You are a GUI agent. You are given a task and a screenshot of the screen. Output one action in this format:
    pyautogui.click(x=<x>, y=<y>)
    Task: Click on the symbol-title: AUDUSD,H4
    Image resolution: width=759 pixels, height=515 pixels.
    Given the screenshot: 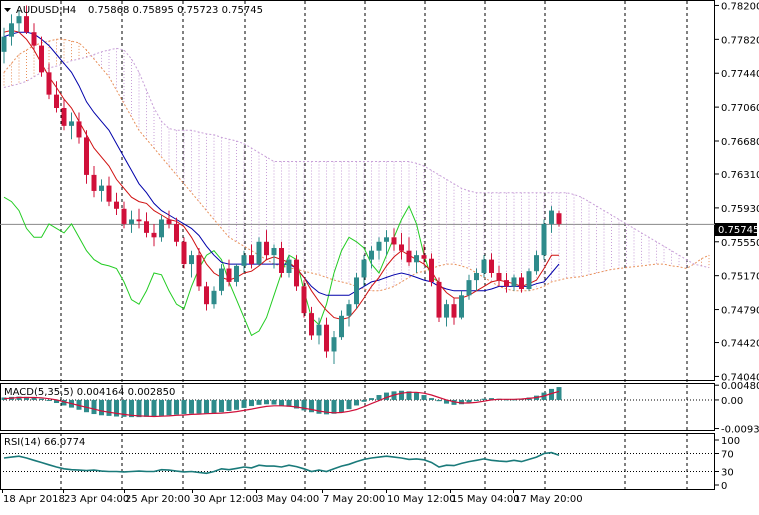 What is the action you would take?
    pyautogui.click(x=46, y=10)
    